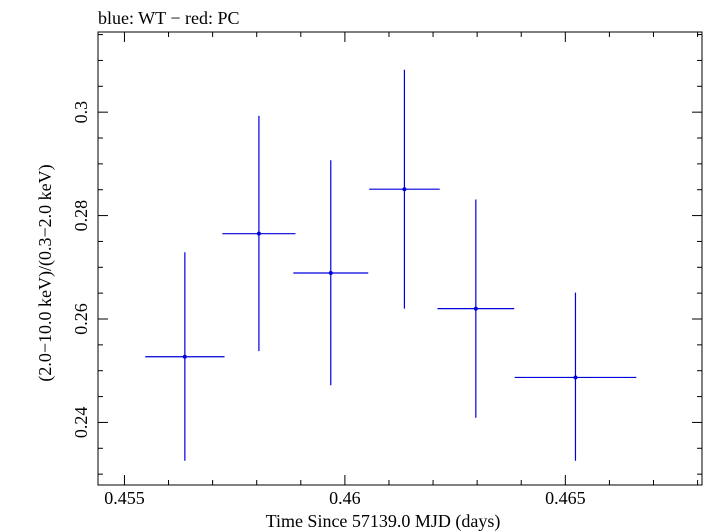 The image size is (705, 532). What do you see at coordinates (124, 498) in the screenshot?
I see `x-tick-label: 0.455` at bounding box center [124, 498].